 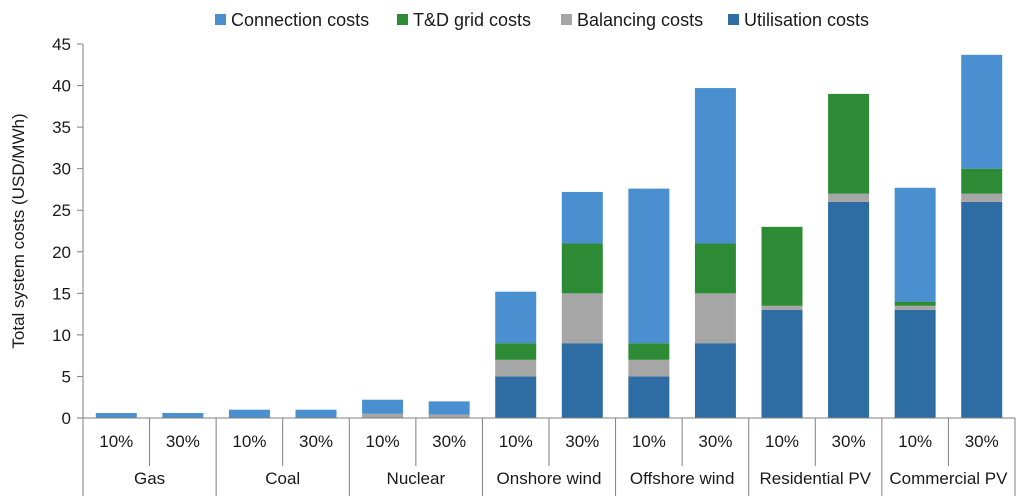 I want to click on legend-label-t-d-grid-costs: T&D grid costs, so click(x=472, y=20).